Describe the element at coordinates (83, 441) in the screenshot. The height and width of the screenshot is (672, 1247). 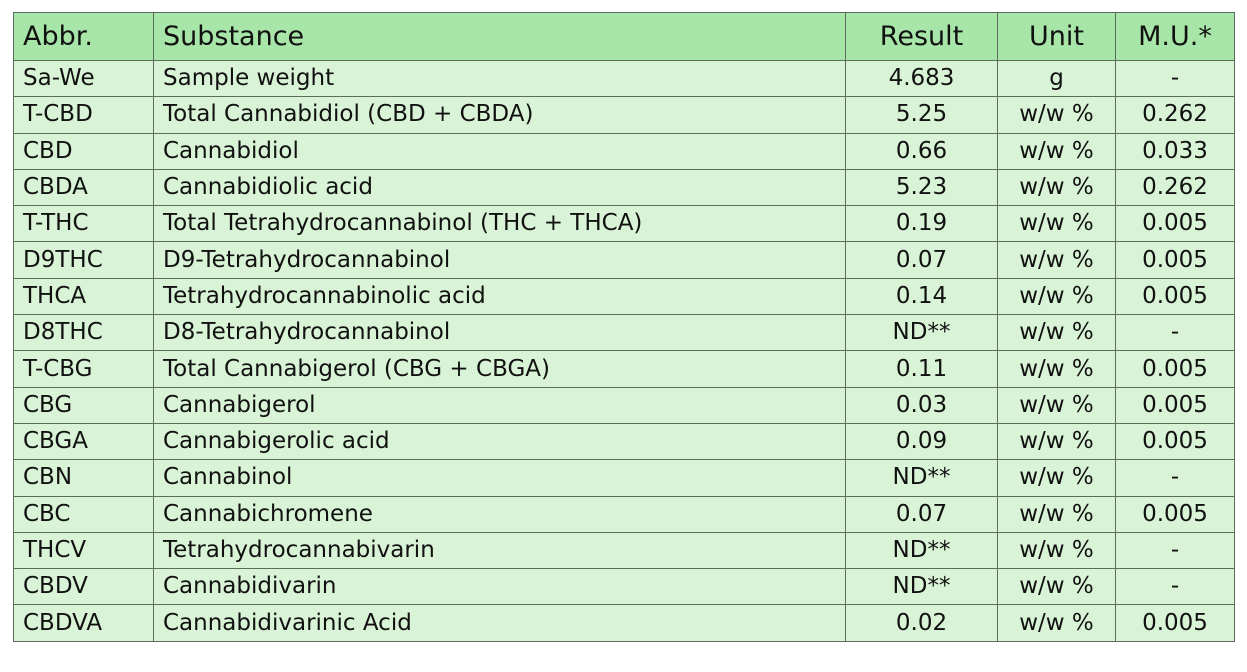
I see `cell-abbr: CBGA` at that location.